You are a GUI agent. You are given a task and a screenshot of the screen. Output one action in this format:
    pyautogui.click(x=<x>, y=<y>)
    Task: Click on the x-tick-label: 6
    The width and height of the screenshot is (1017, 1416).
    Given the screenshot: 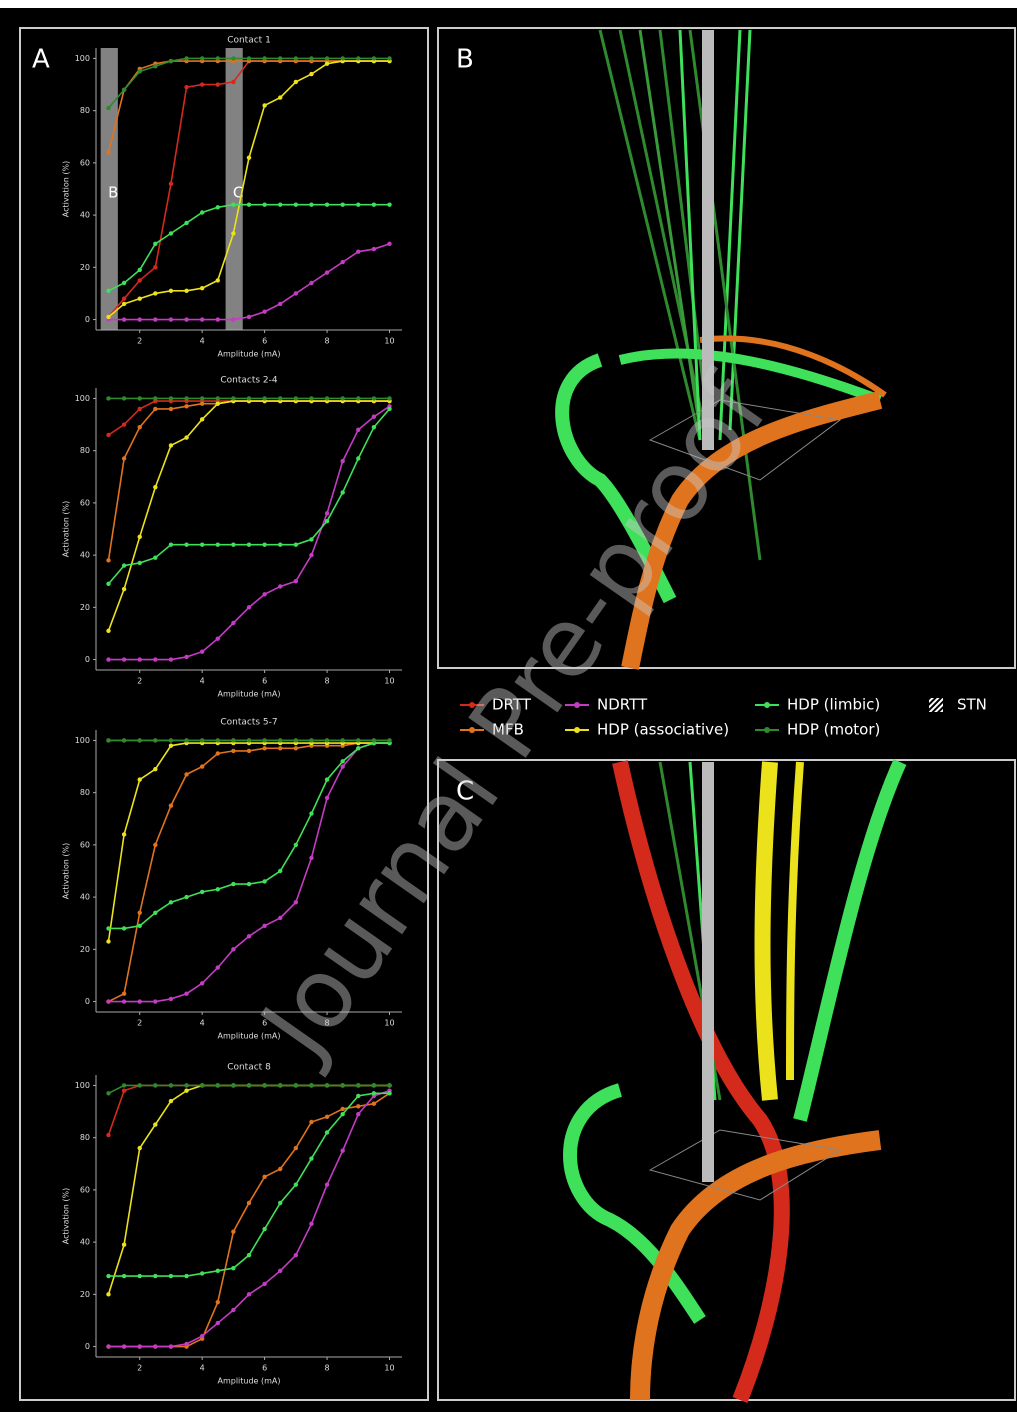 What is the action you would take?
    pyautogui.click(x=264, y=1023)
    